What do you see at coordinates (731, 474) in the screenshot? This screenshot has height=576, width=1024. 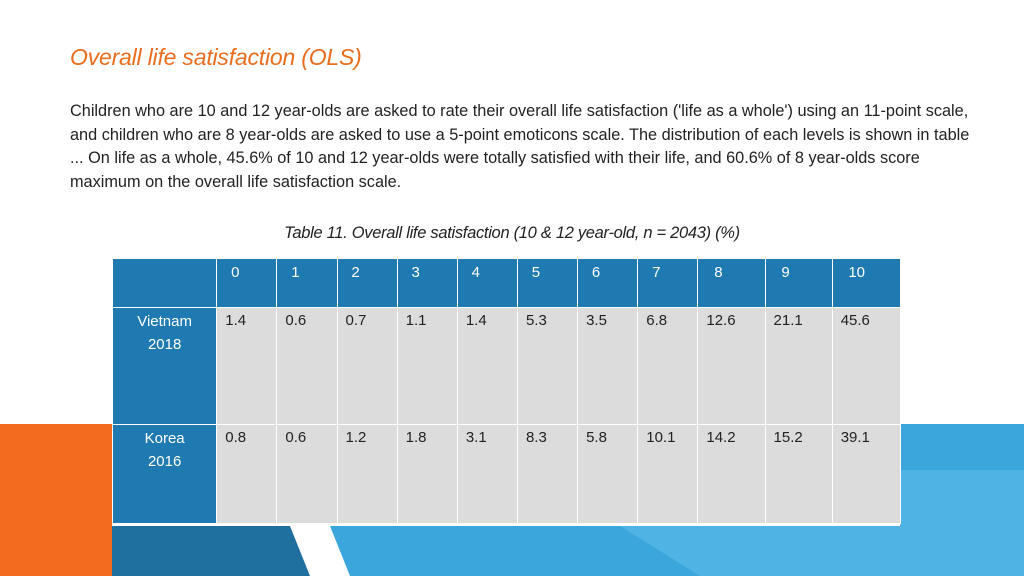 I see `table-cell: 14.2` at bounding box center [731, 474].